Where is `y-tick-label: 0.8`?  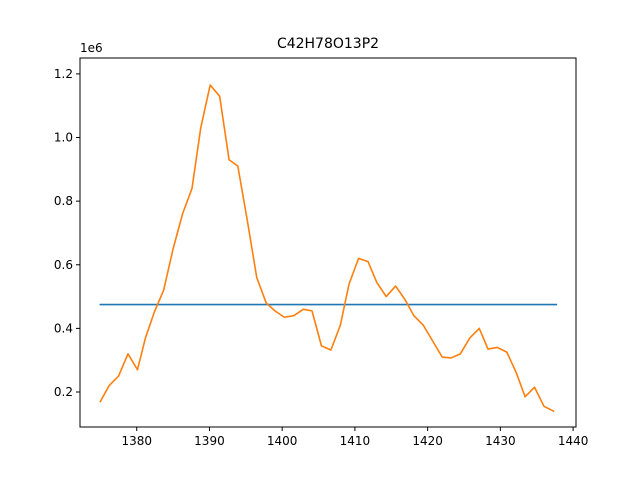
y-tick-label: 0.8 is located at coordinates (63, 201).